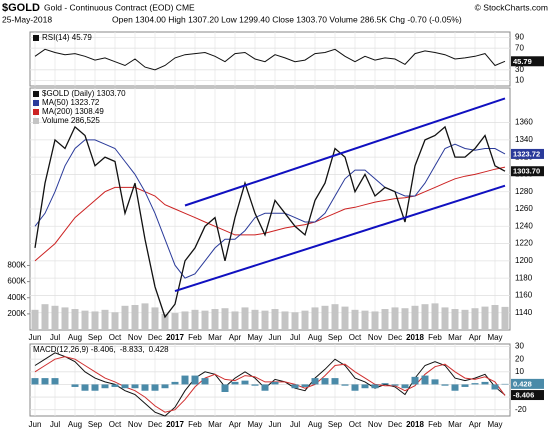  Describe the element at coordinates (55, 424) in the screenshot. I see `x-tick-label: Jul` at that location.